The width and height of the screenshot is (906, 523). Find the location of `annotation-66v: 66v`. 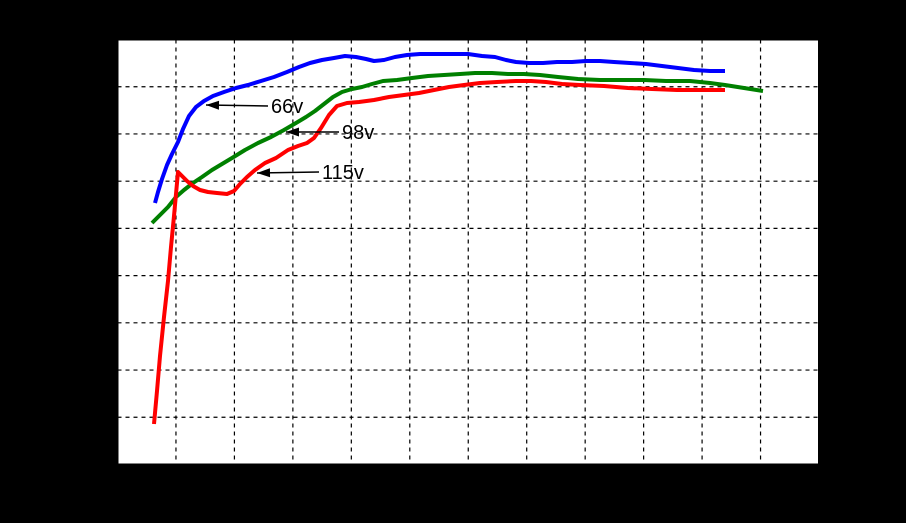

annotation-66v: 66v is located at coordinates (254, 107).